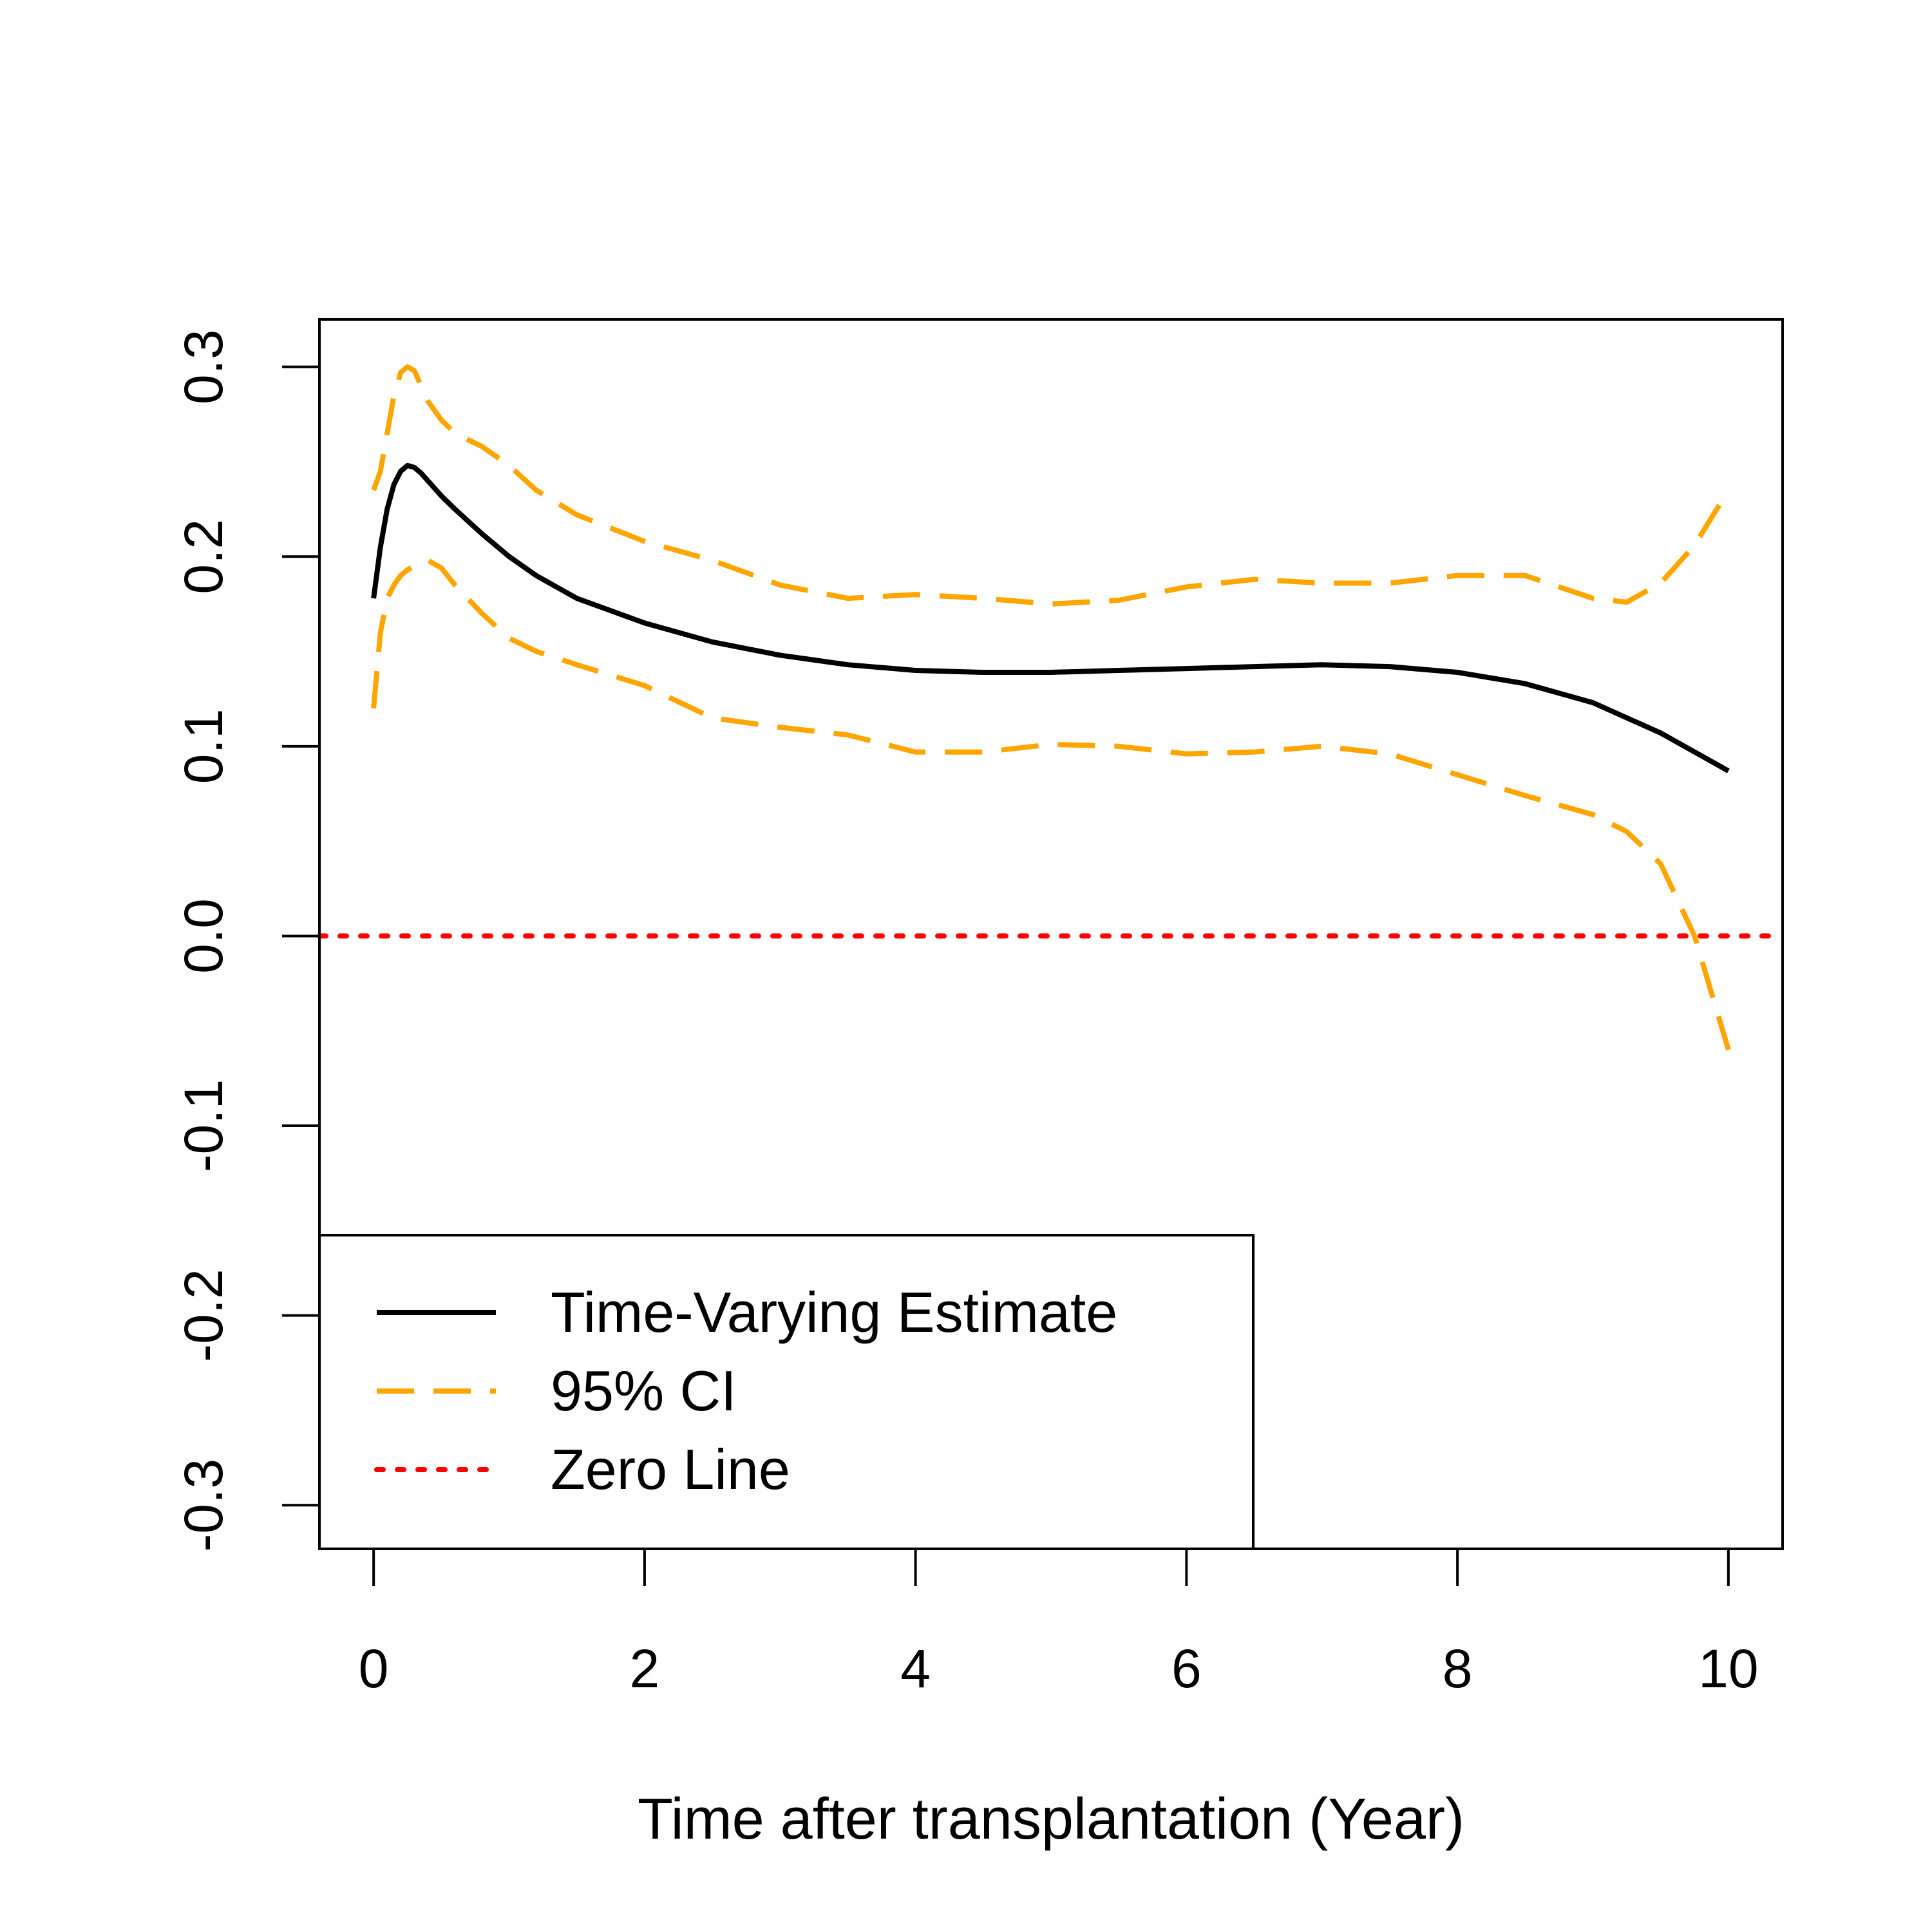 This screenshot has height=1932, width=1932. Describe the element at coordinates (203, 1316) in the screenshot. I see `y-tick-label: -0.2` at that location.